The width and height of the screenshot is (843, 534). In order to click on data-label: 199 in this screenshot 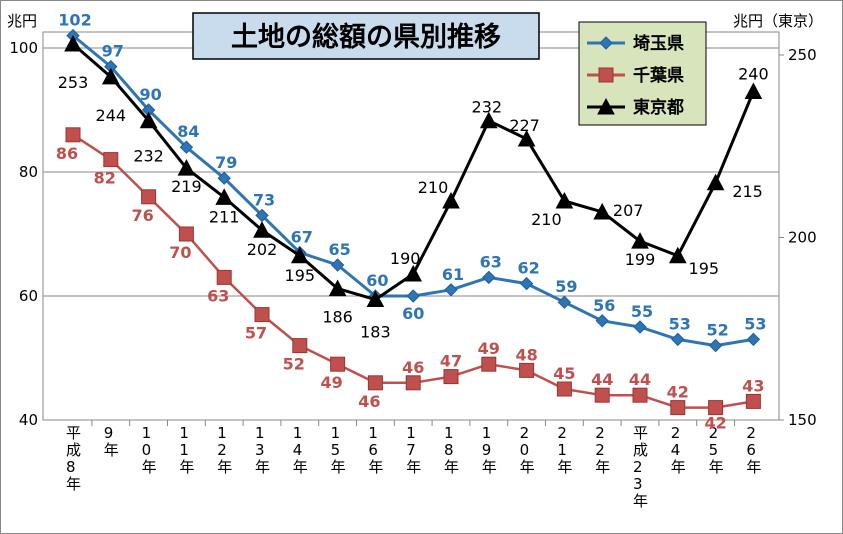, I will do `click(640, 259)`.